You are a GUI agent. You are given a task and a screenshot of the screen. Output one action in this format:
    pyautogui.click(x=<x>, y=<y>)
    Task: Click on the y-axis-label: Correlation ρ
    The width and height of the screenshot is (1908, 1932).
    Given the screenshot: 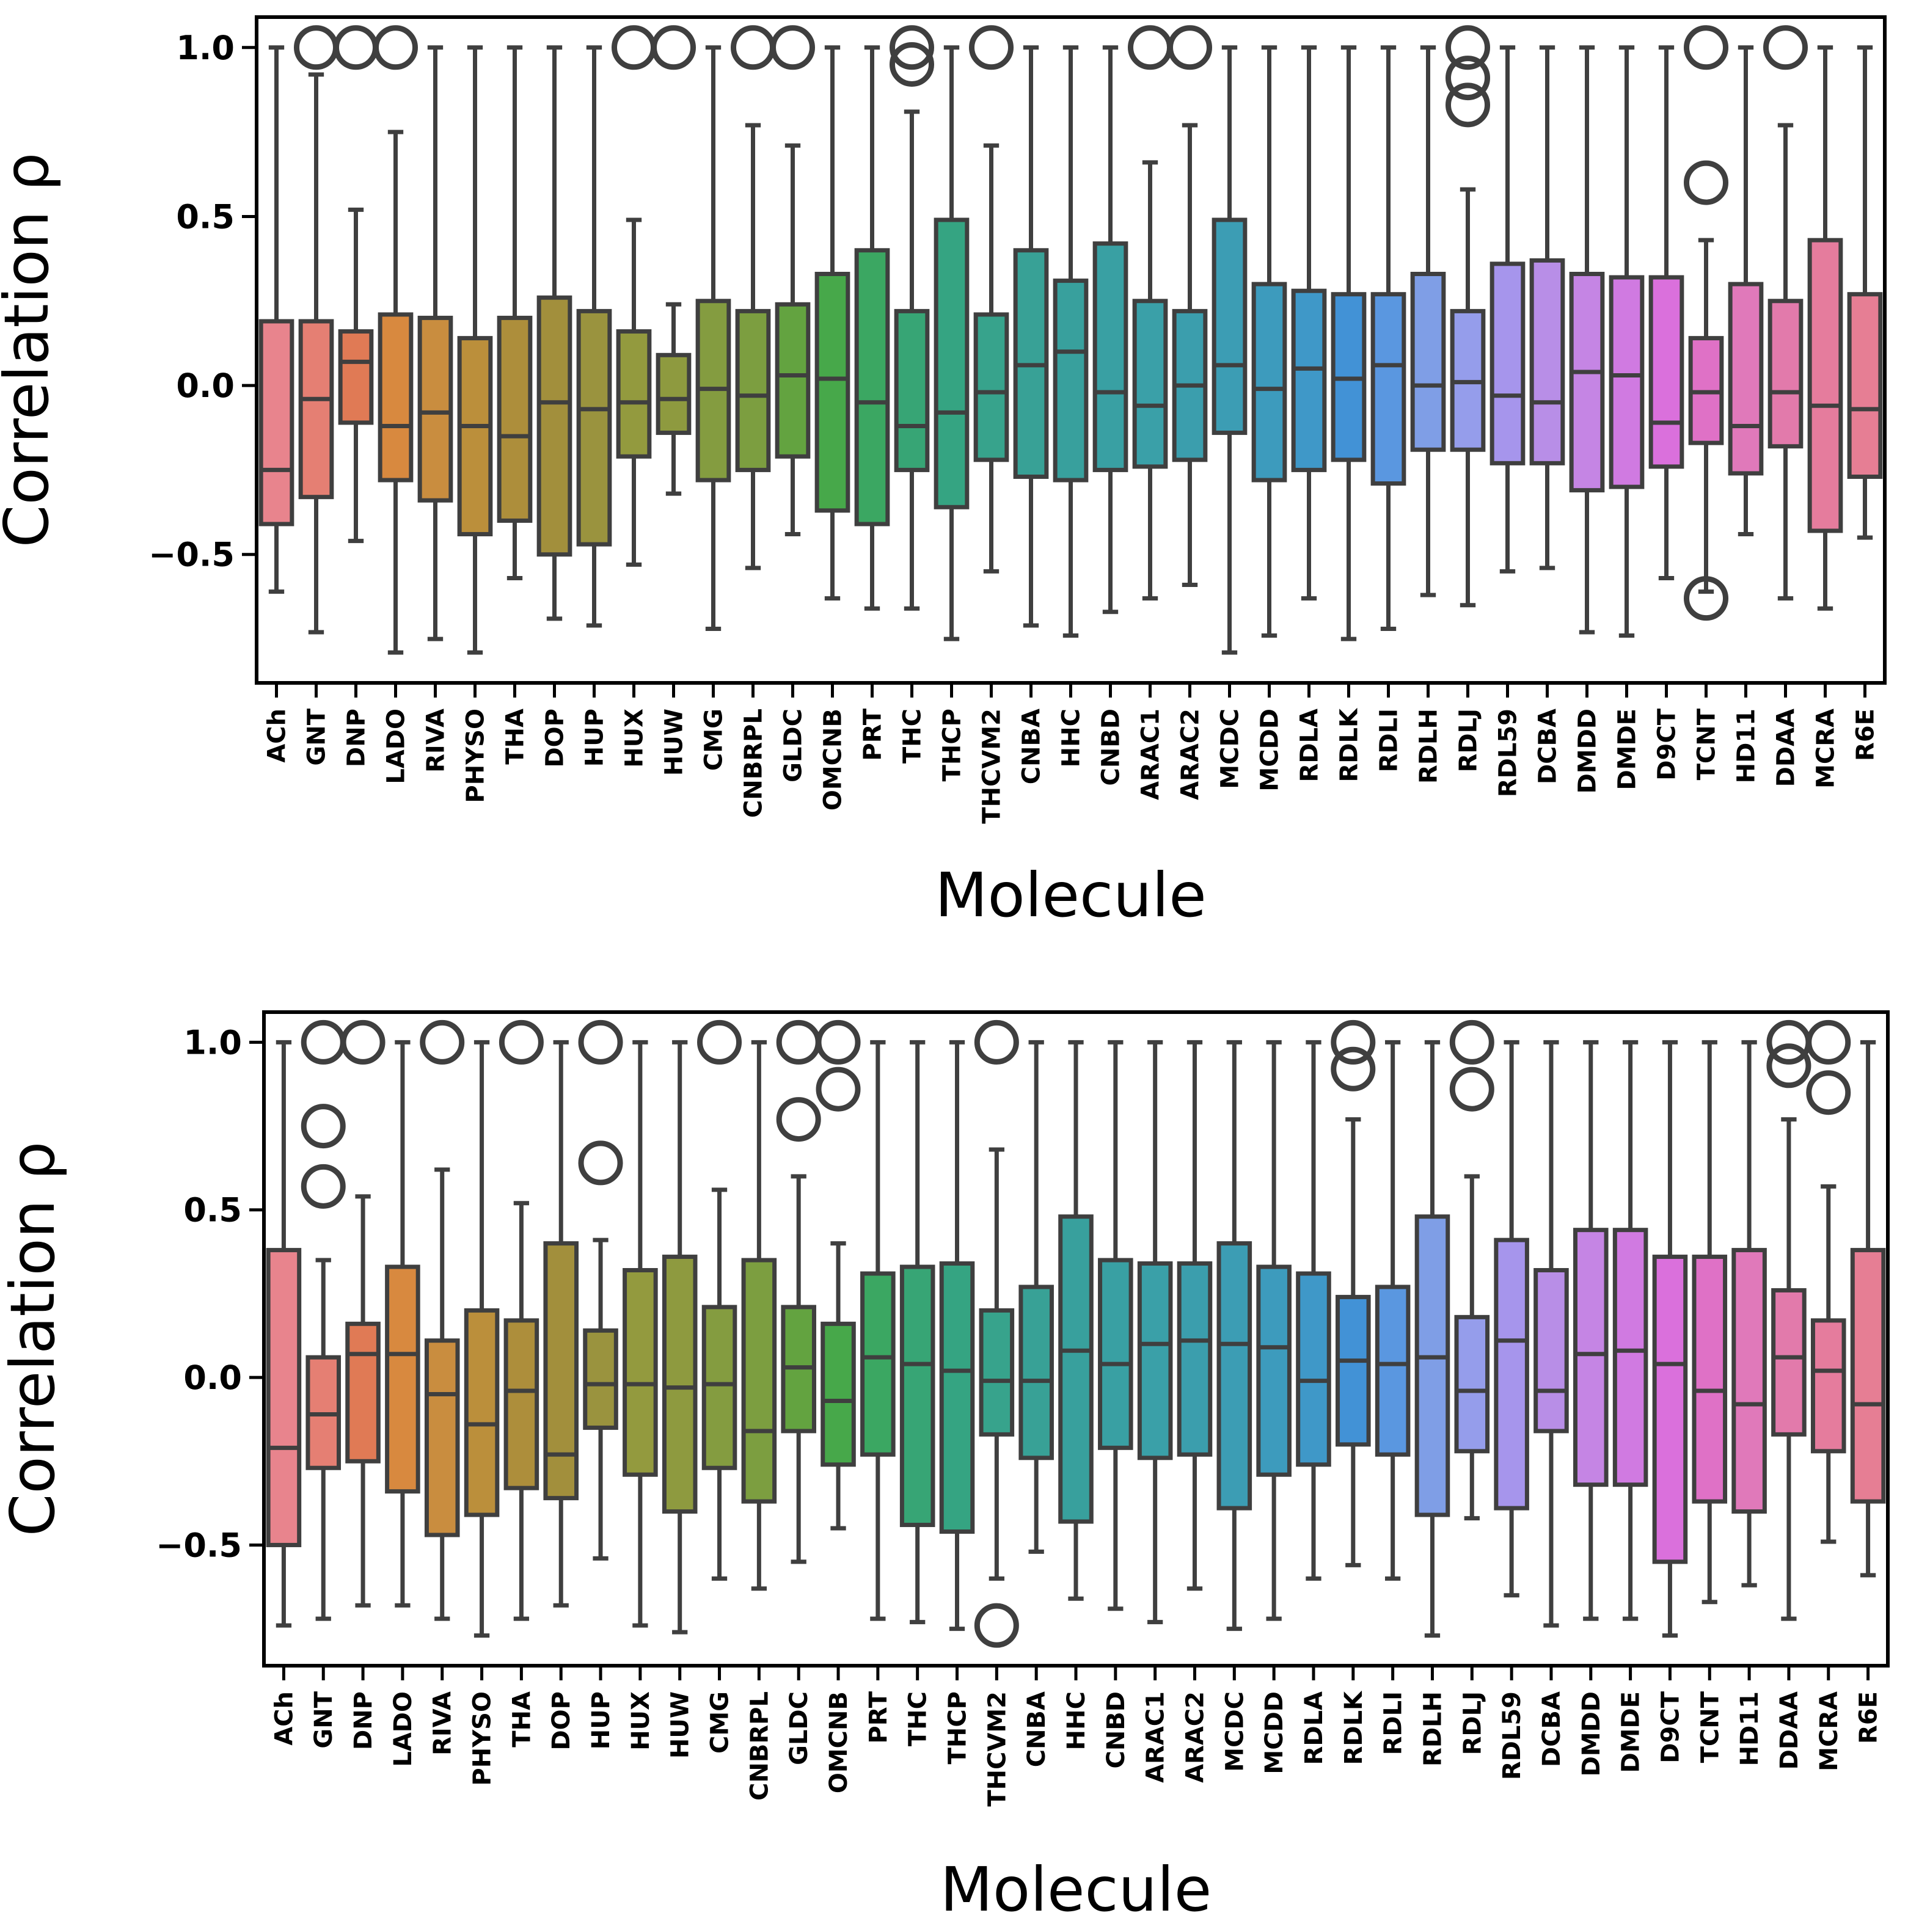 What is the action you would take?
    pyautogui.click(x=34, y=1339)
    